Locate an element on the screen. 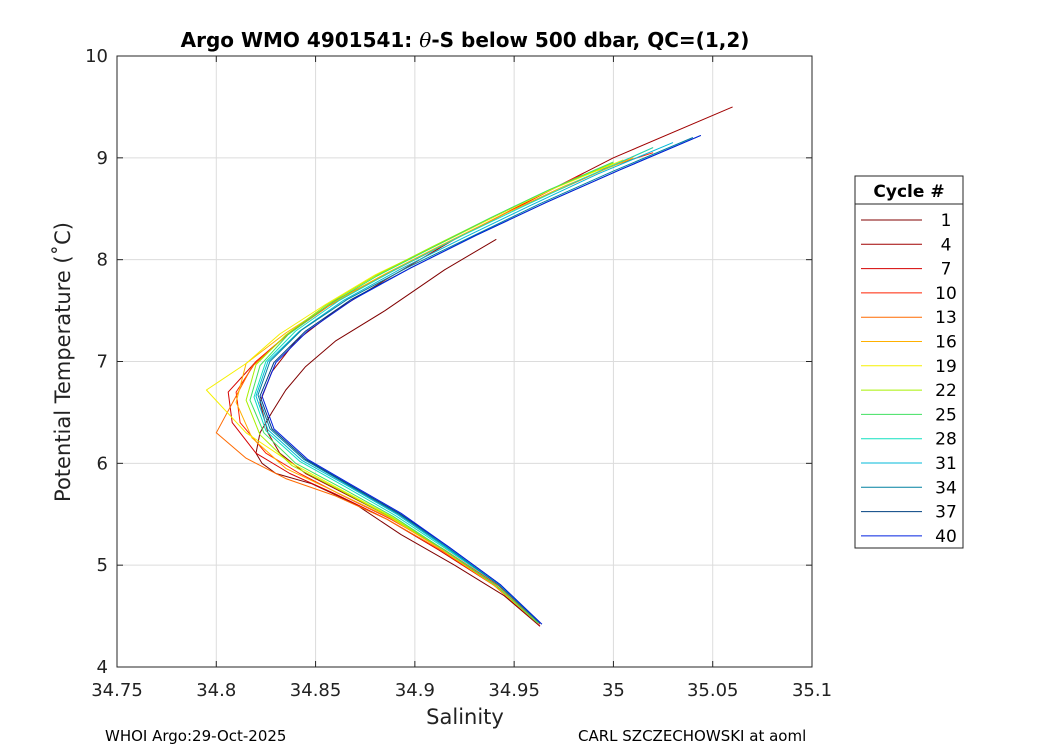  x-tick-label: 35.1 is located at coordinates (812, 690).